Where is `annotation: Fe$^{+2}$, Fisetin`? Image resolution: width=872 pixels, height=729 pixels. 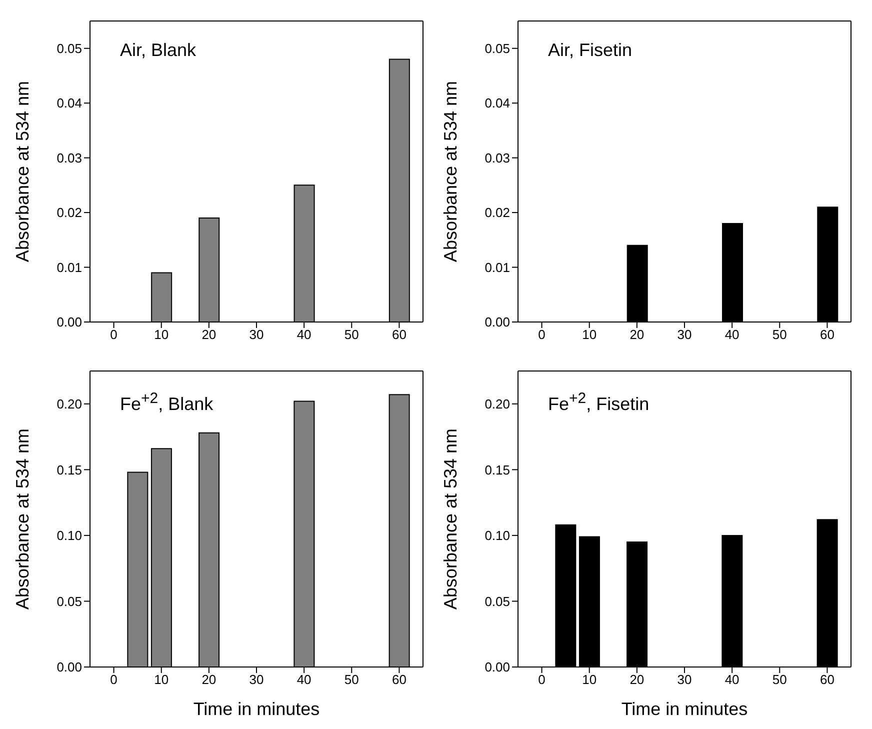
annotation: Fe$^{+2}$, Fisetin is located at coordinates (599, 402).